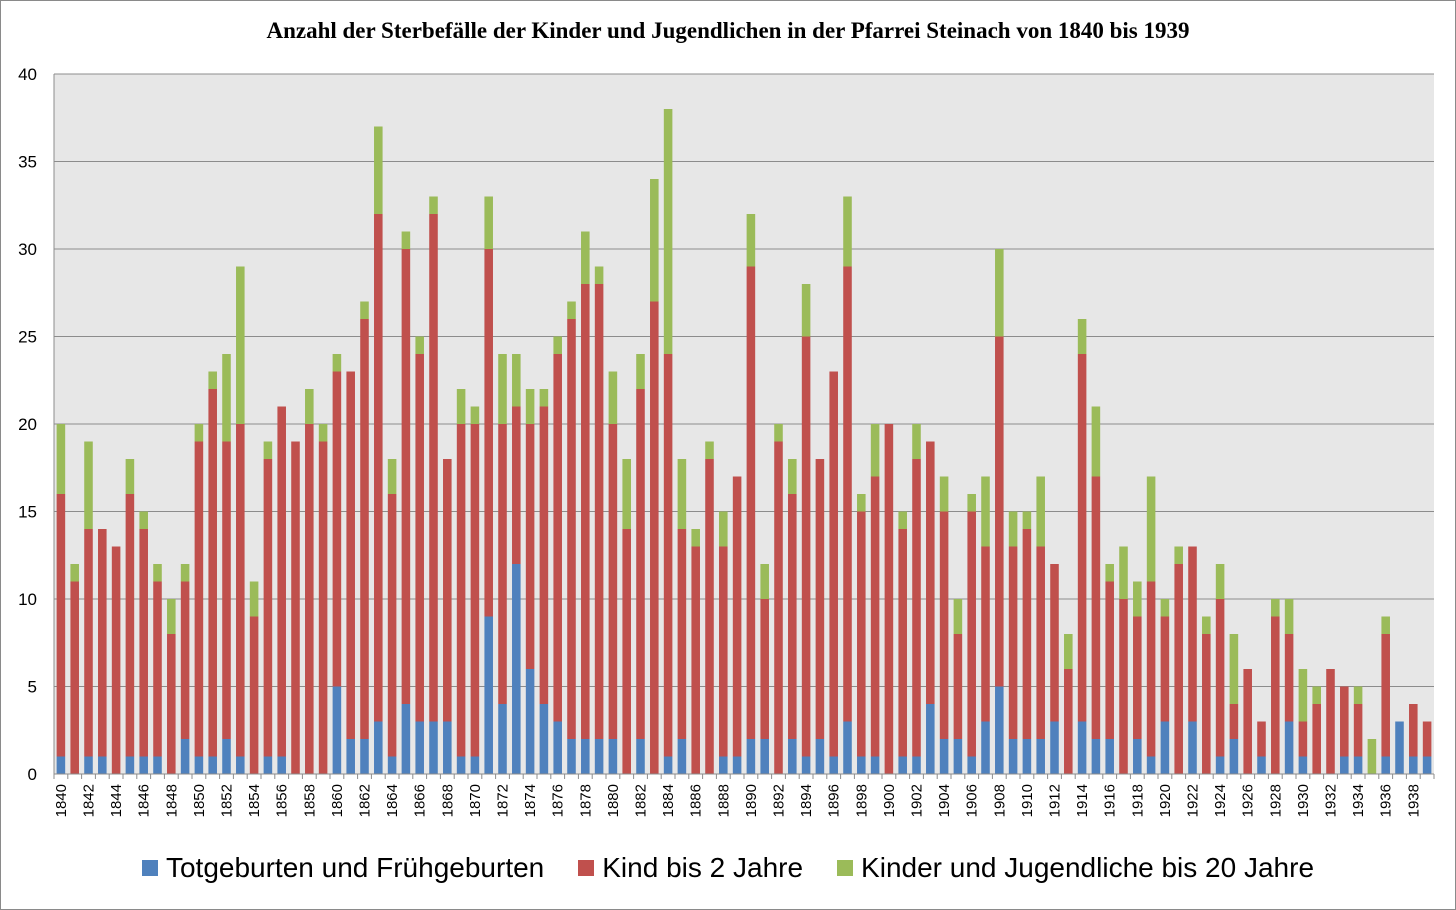  What do you see at coordinates (806, 800) in the screenshot?
I see `x-tick-label: 1894` at bounding box center [806, 800].